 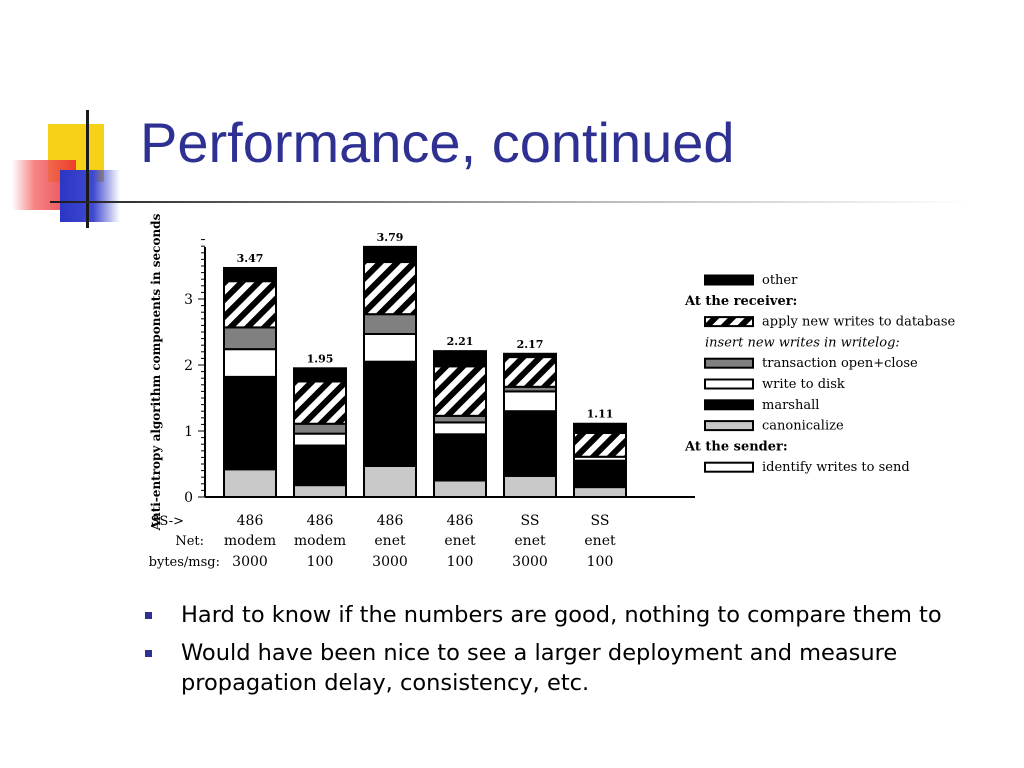 I want to click on y-tick-label: 3, so click(x=188, y=300).